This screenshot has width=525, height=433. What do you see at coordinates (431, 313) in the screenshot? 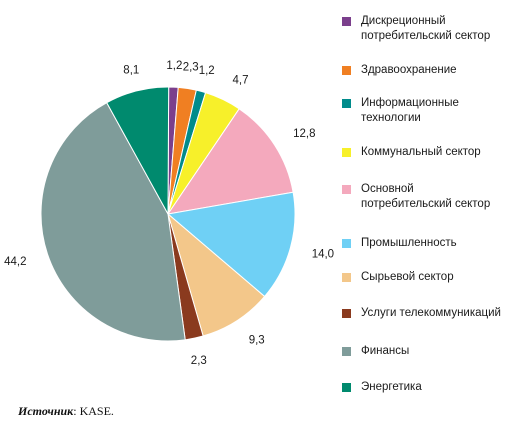
I see `legend-label: Услуги телекоммуникаций` at bounding box center [431, 313].